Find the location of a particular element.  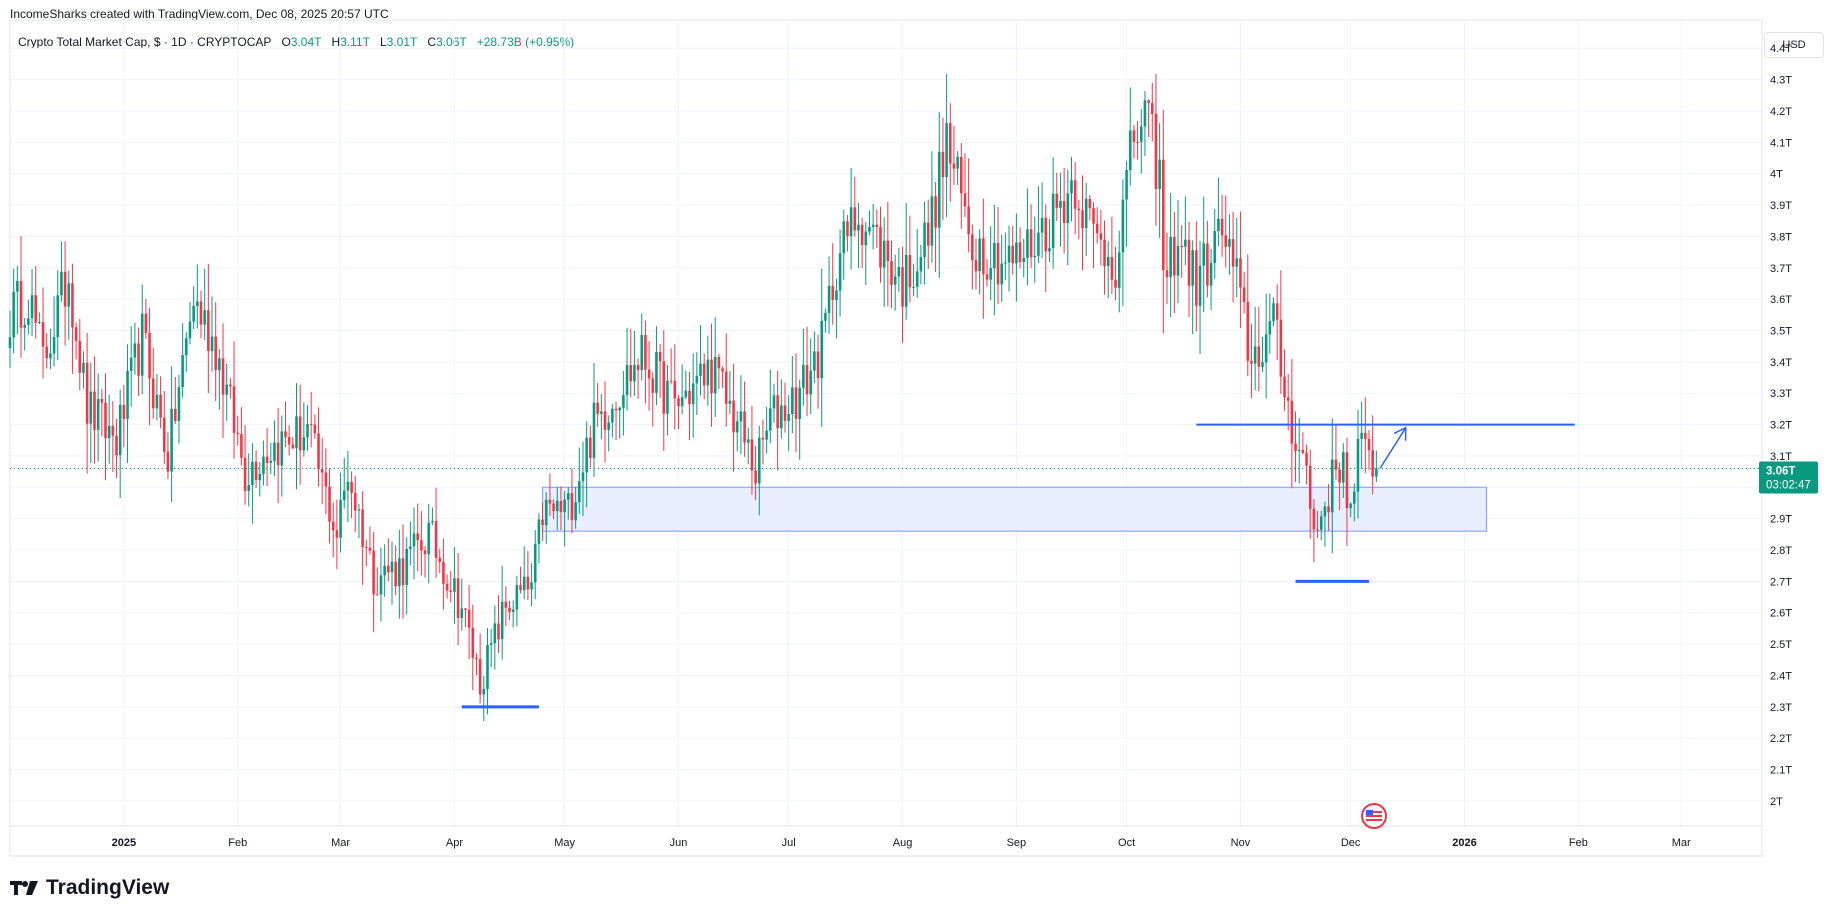

price-axis-label: 3.7T is located at coordinates (1781, 269).